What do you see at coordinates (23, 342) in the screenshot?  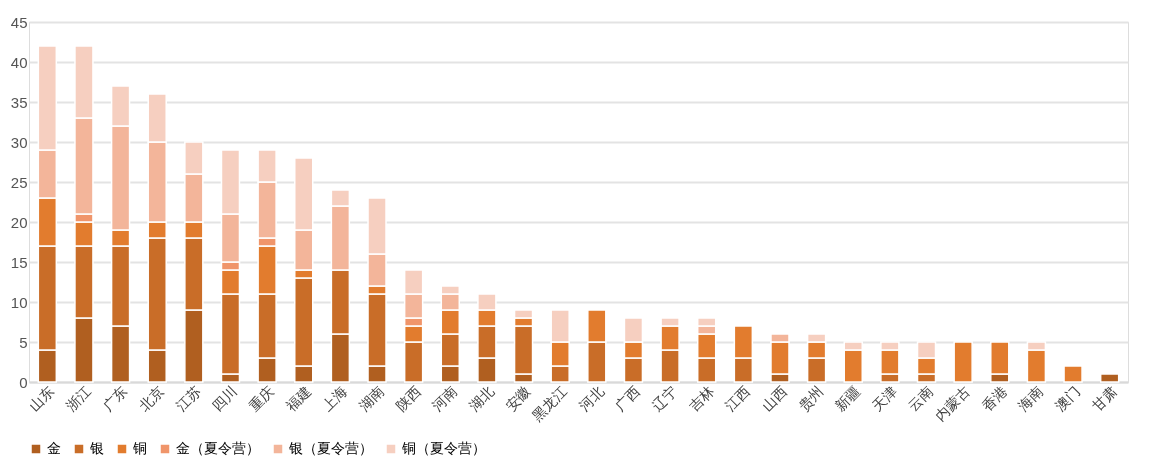 I see `y-tick-label: 5` at bounding box center [23, 342].